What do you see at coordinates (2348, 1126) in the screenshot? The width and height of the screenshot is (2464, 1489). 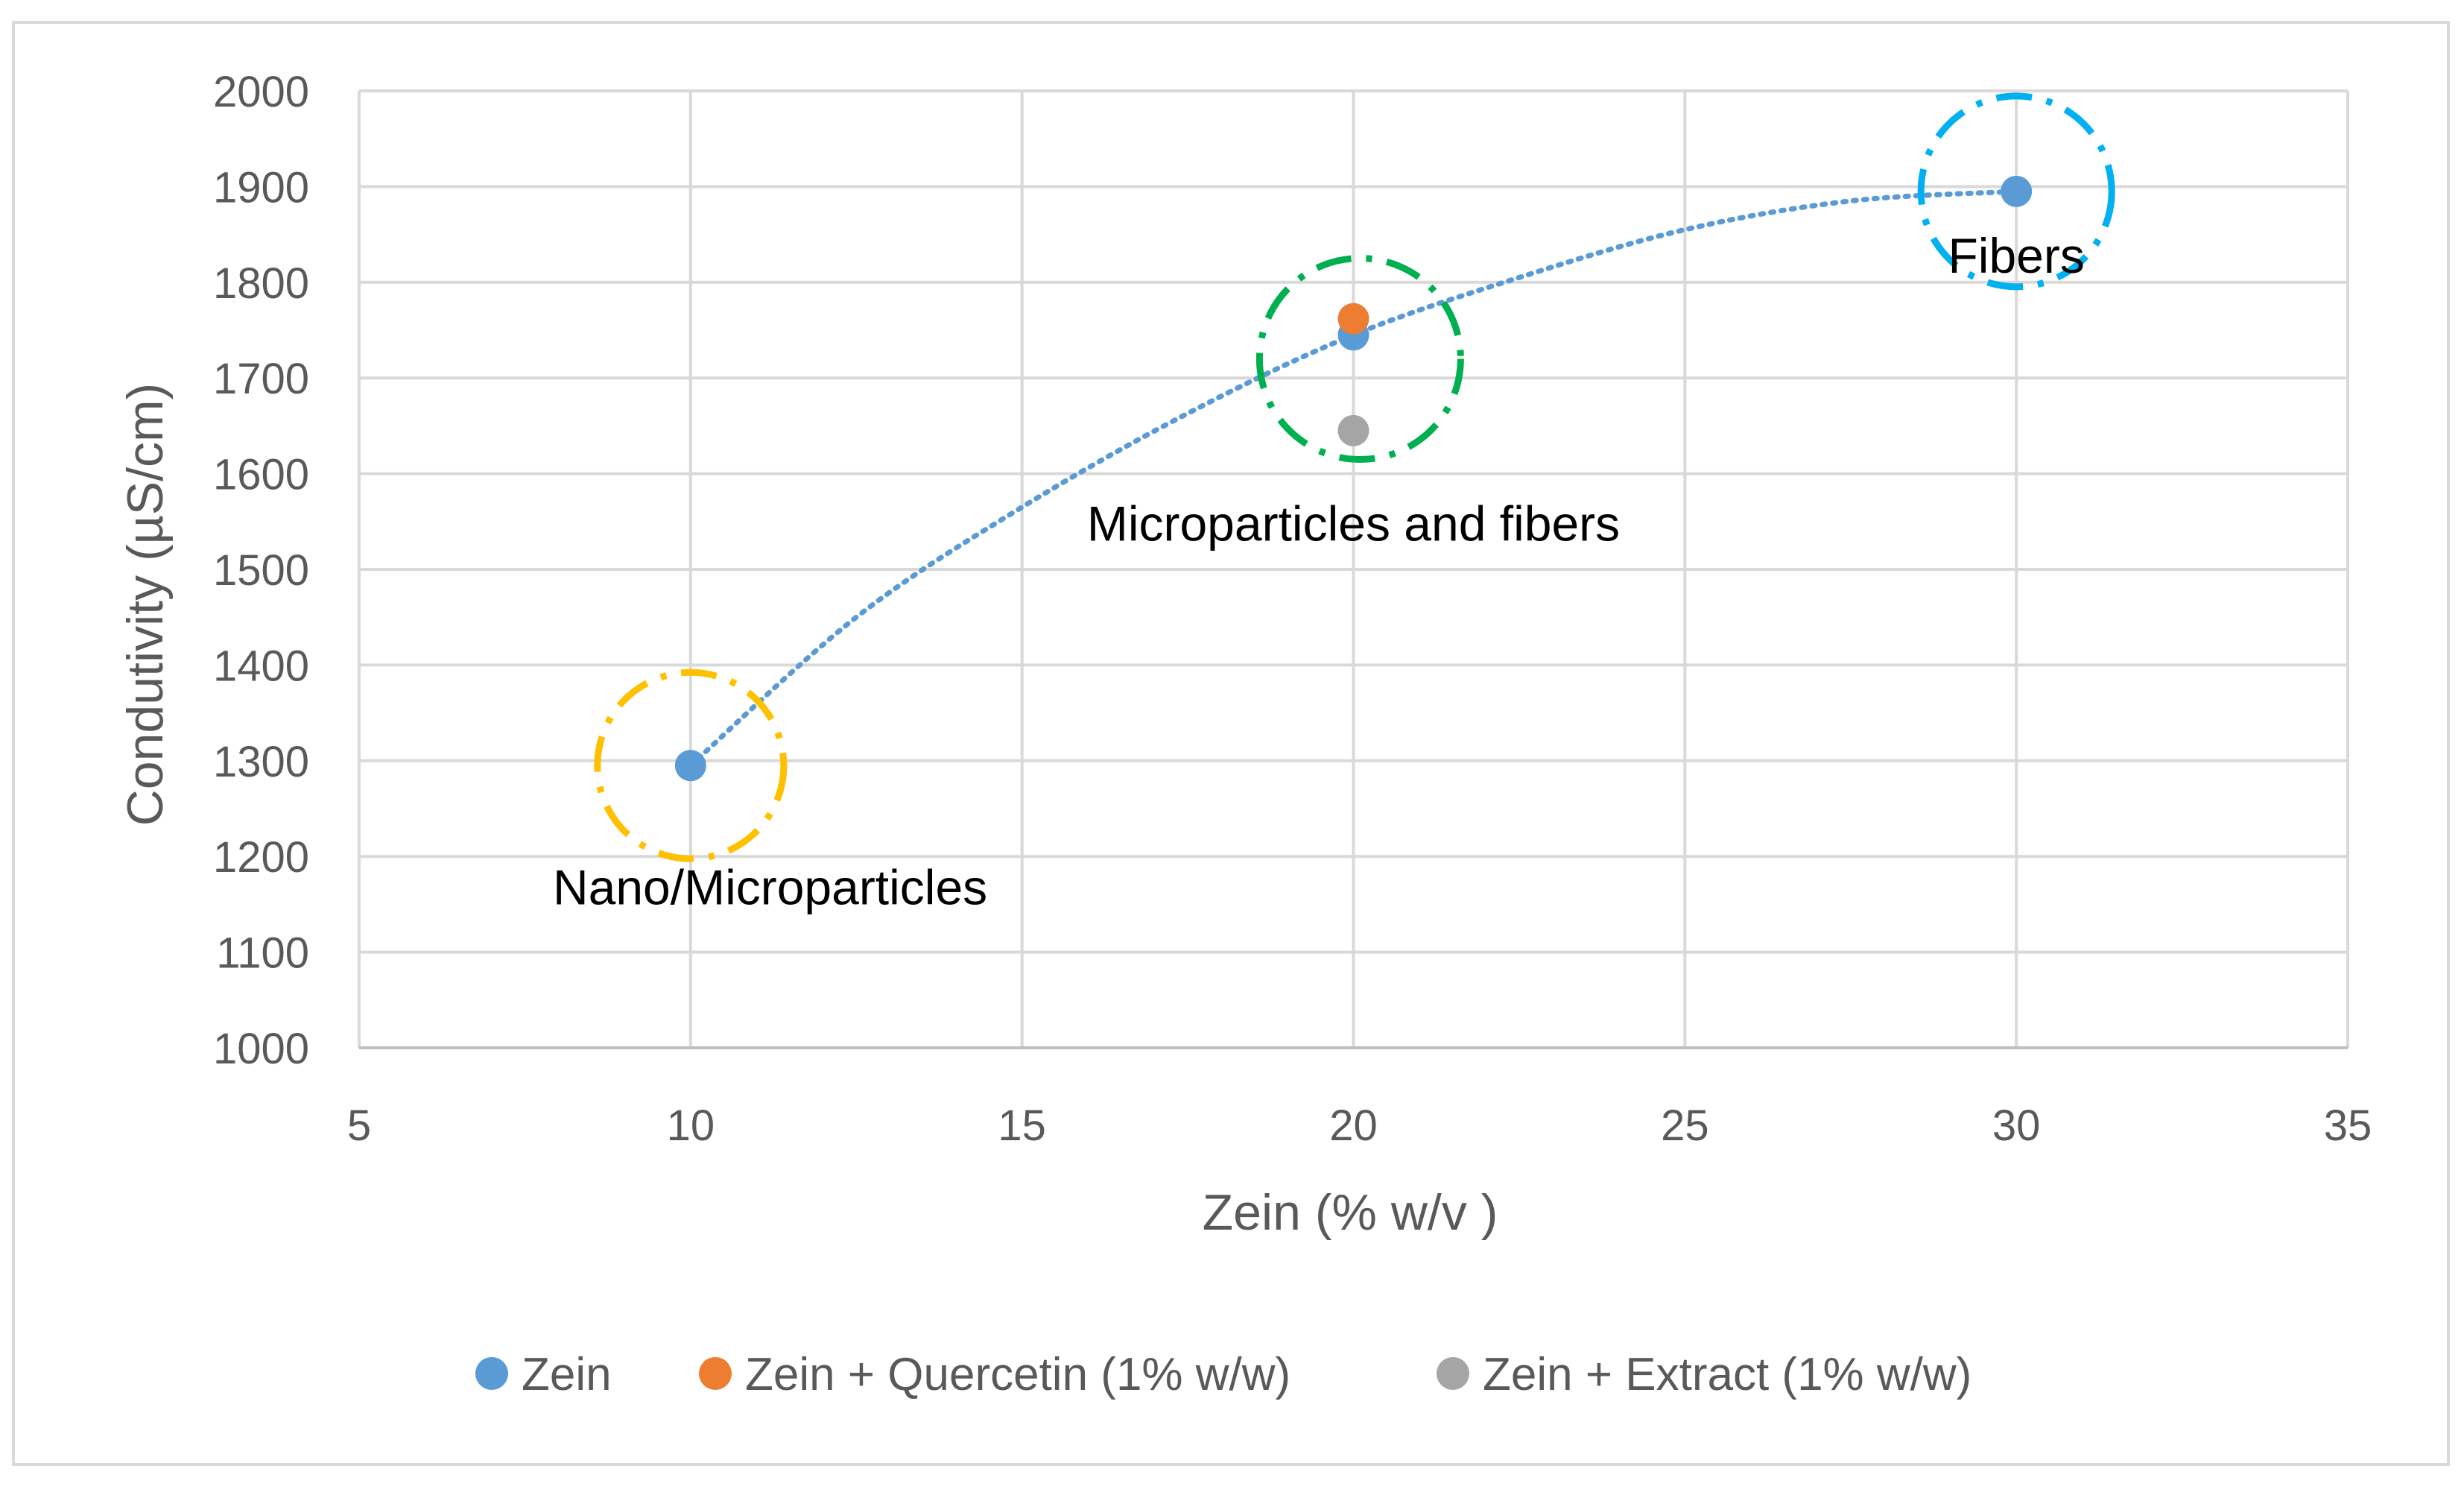 I see `x-tick-label: 35` at bounding box center [2348, 1126].